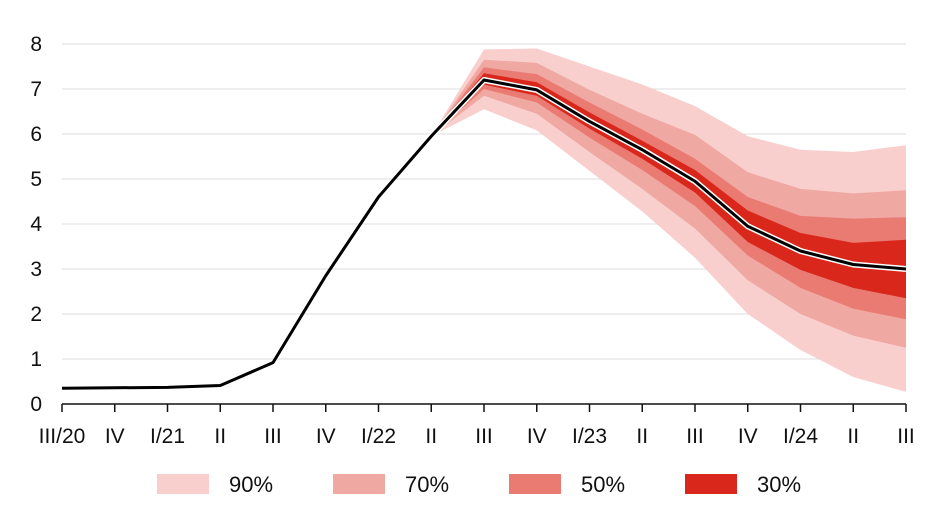 Image resolution: width=948 pixels, height=512 pixels. I want to click on y-tick-label: 7, so click(36, 89).